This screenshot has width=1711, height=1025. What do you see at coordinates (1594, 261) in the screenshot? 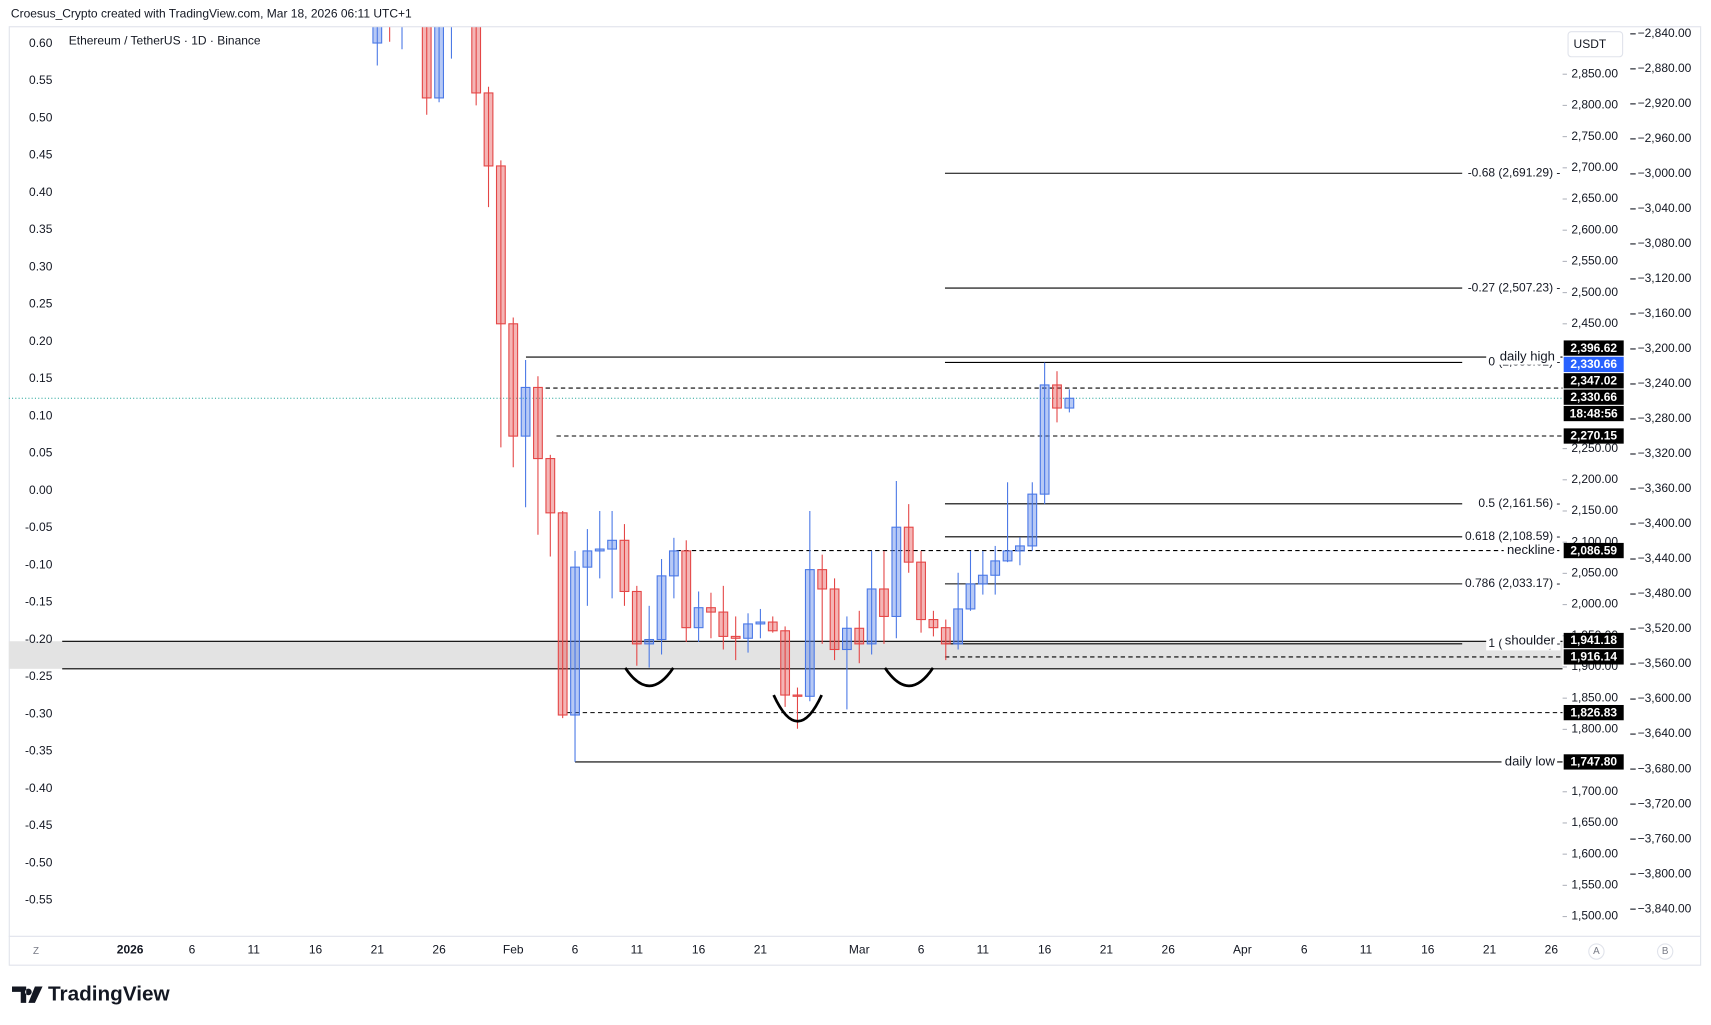
I see `y-tick-label: 2,550.00` at bounding box center [1594, 261].